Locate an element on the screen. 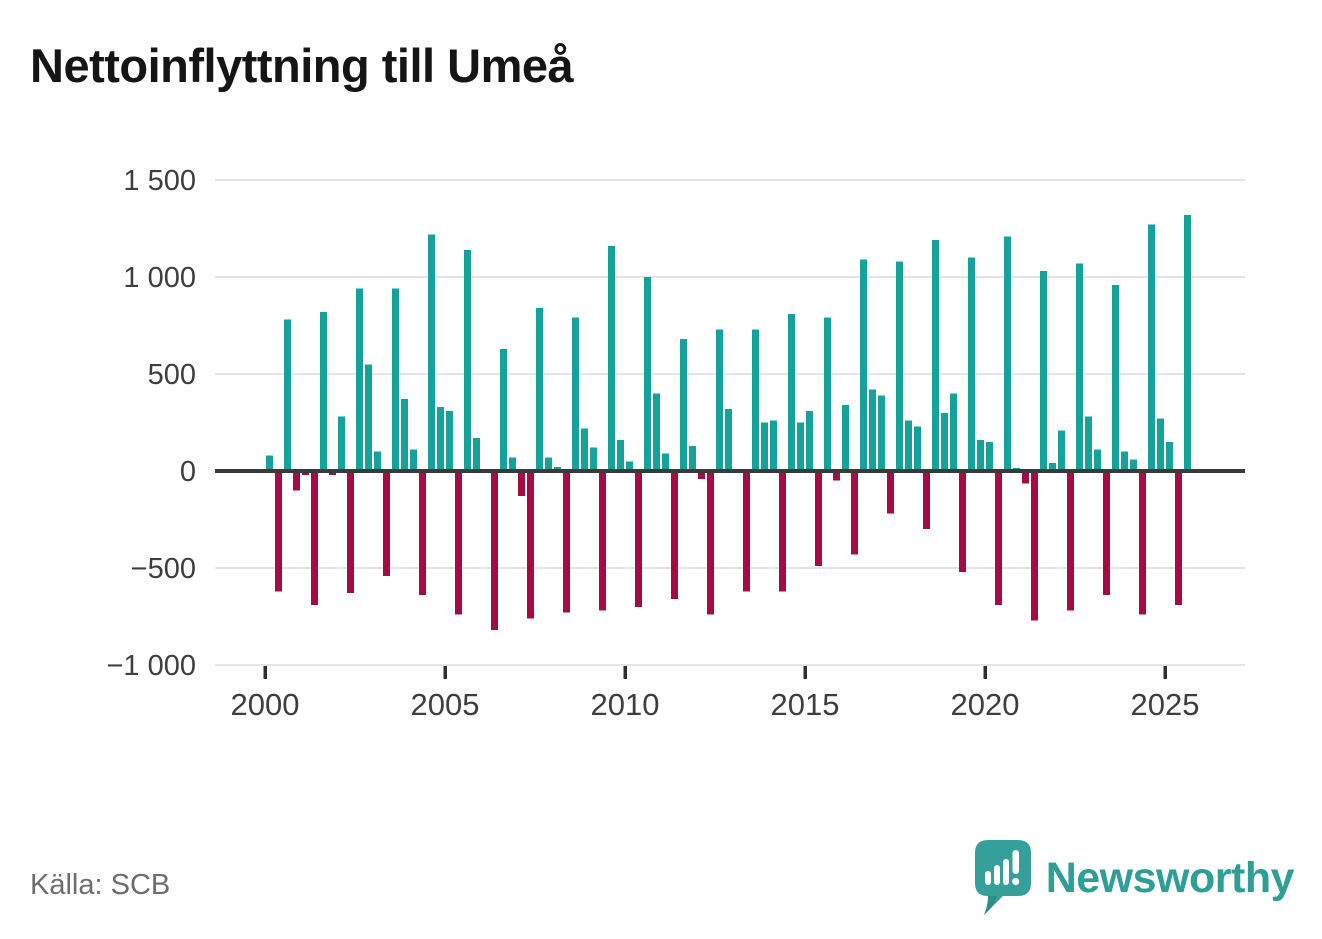  bar-2006-Q3 is located at coordinates (503, 409).